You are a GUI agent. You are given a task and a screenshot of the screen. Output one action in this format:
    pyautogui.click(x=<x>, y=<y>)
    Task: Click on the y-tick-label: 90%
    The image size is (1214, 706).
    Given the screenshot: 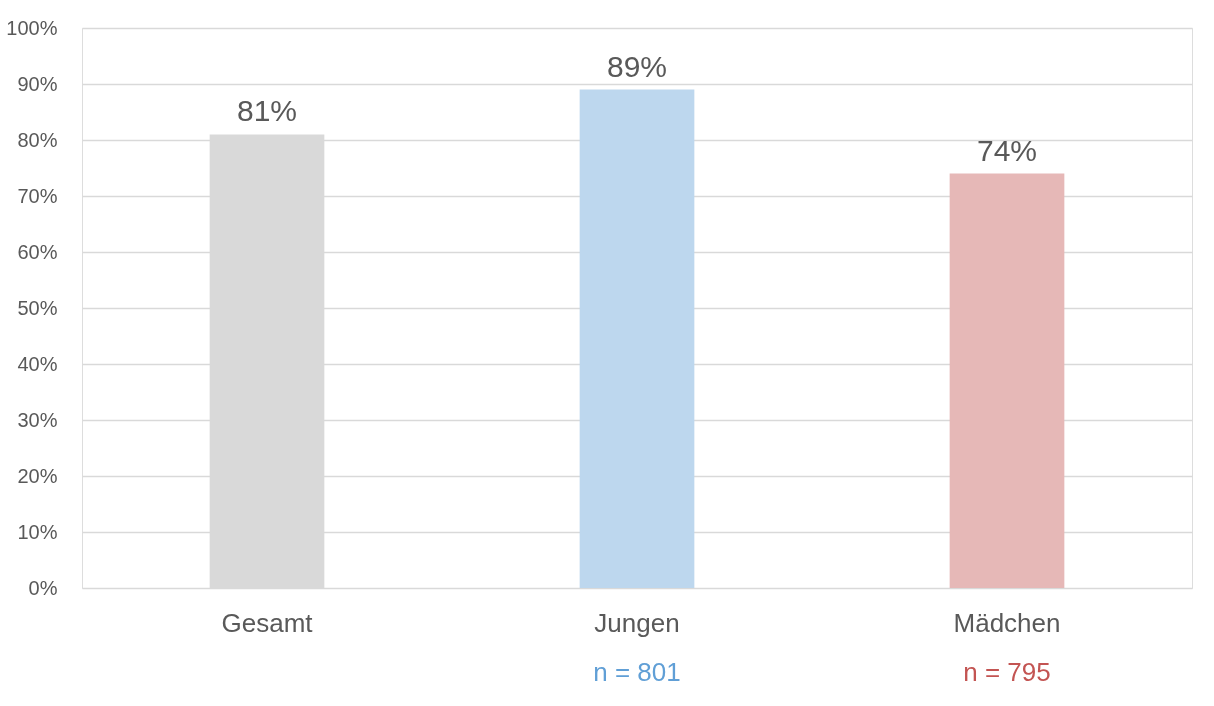 What is the action you would take?
    pyautogui.click(x=37, y=83)
    